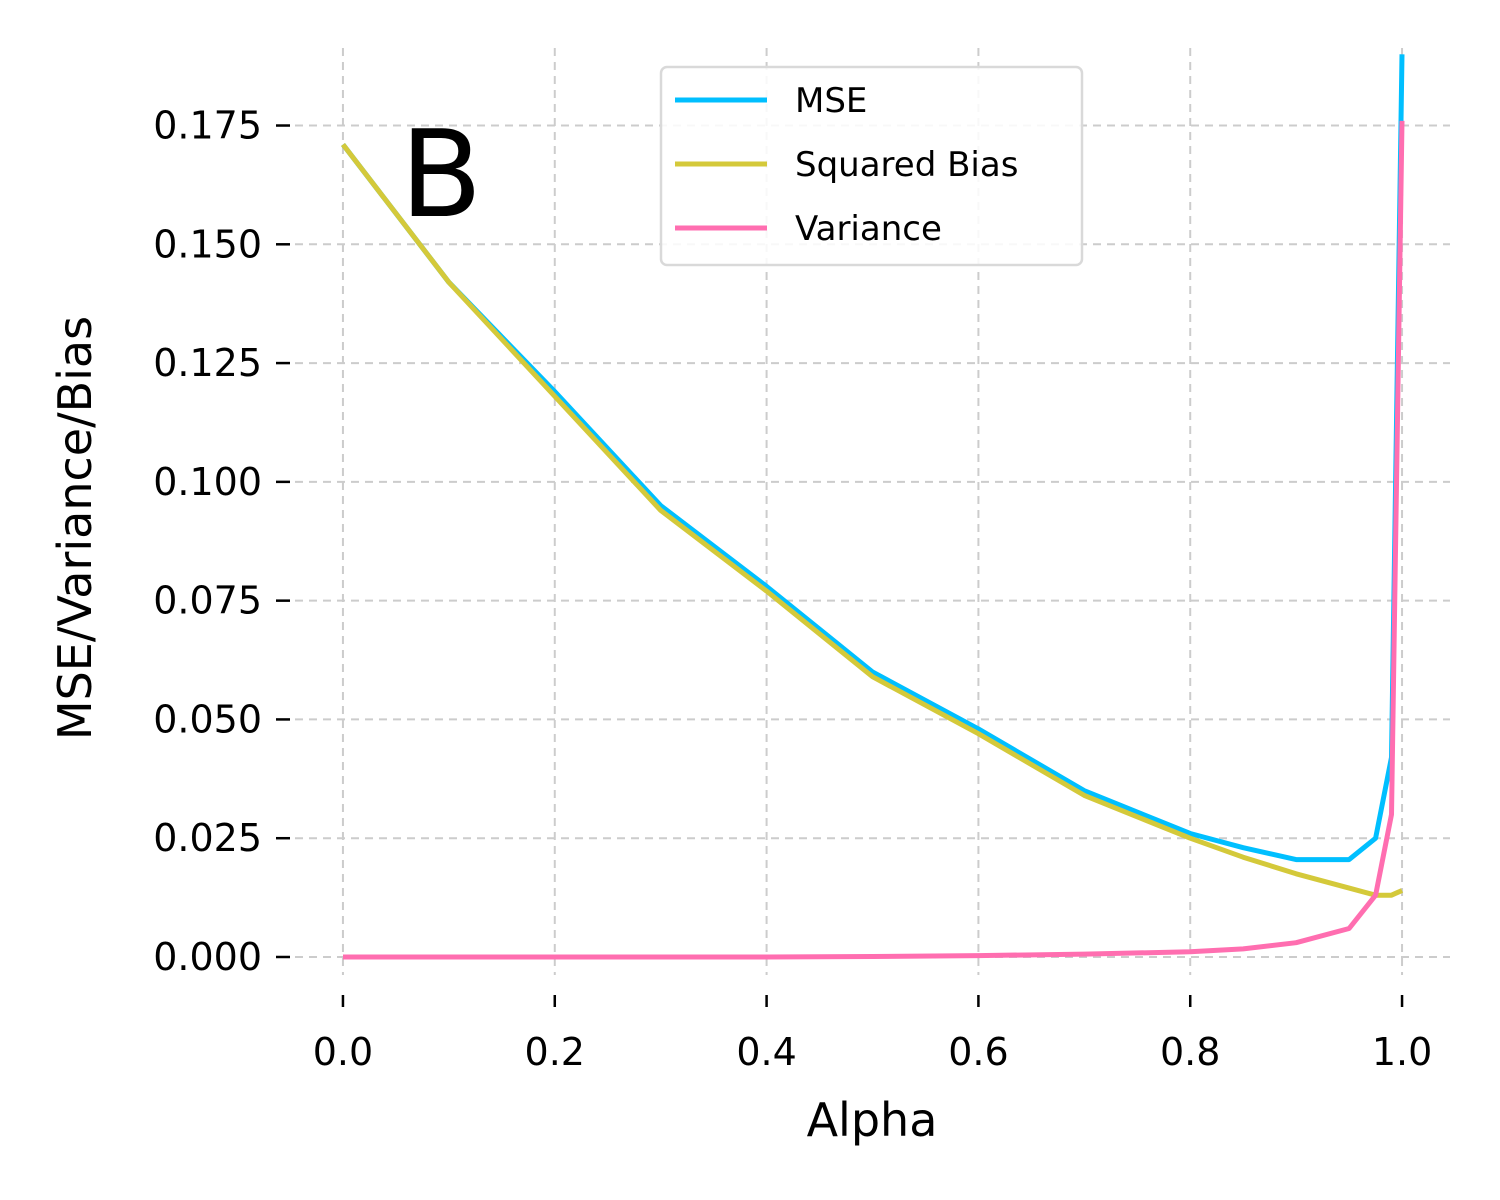 The width and height of the screenshot is (1500, 1200). I want to click on legend-frame, so click(871, 166).